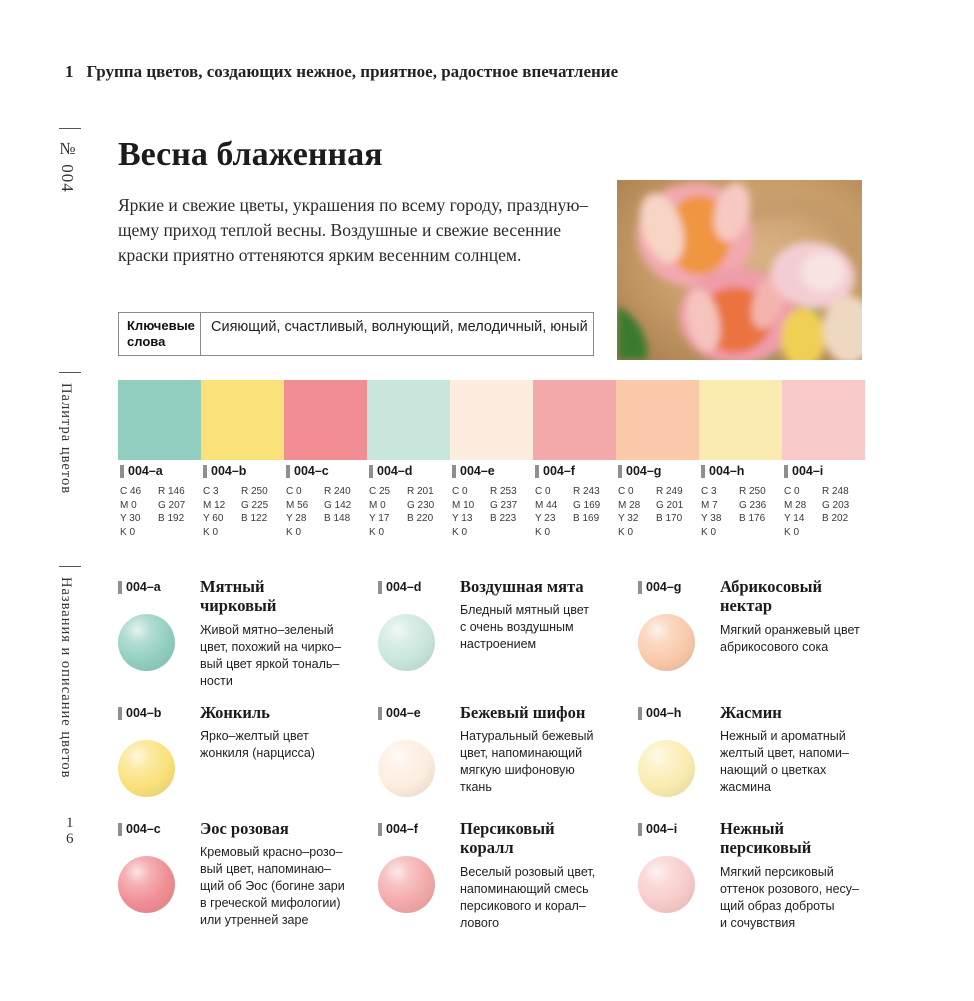 The height and width of the screenshot is (1001, 974). What do you see at coordinates (741, 501) in the screenshot?
I see `swatch-spec: 004–h C 3 M 7 Y 38 K 0 R 250 G 236 B 176` at bounding box center [741, 501].